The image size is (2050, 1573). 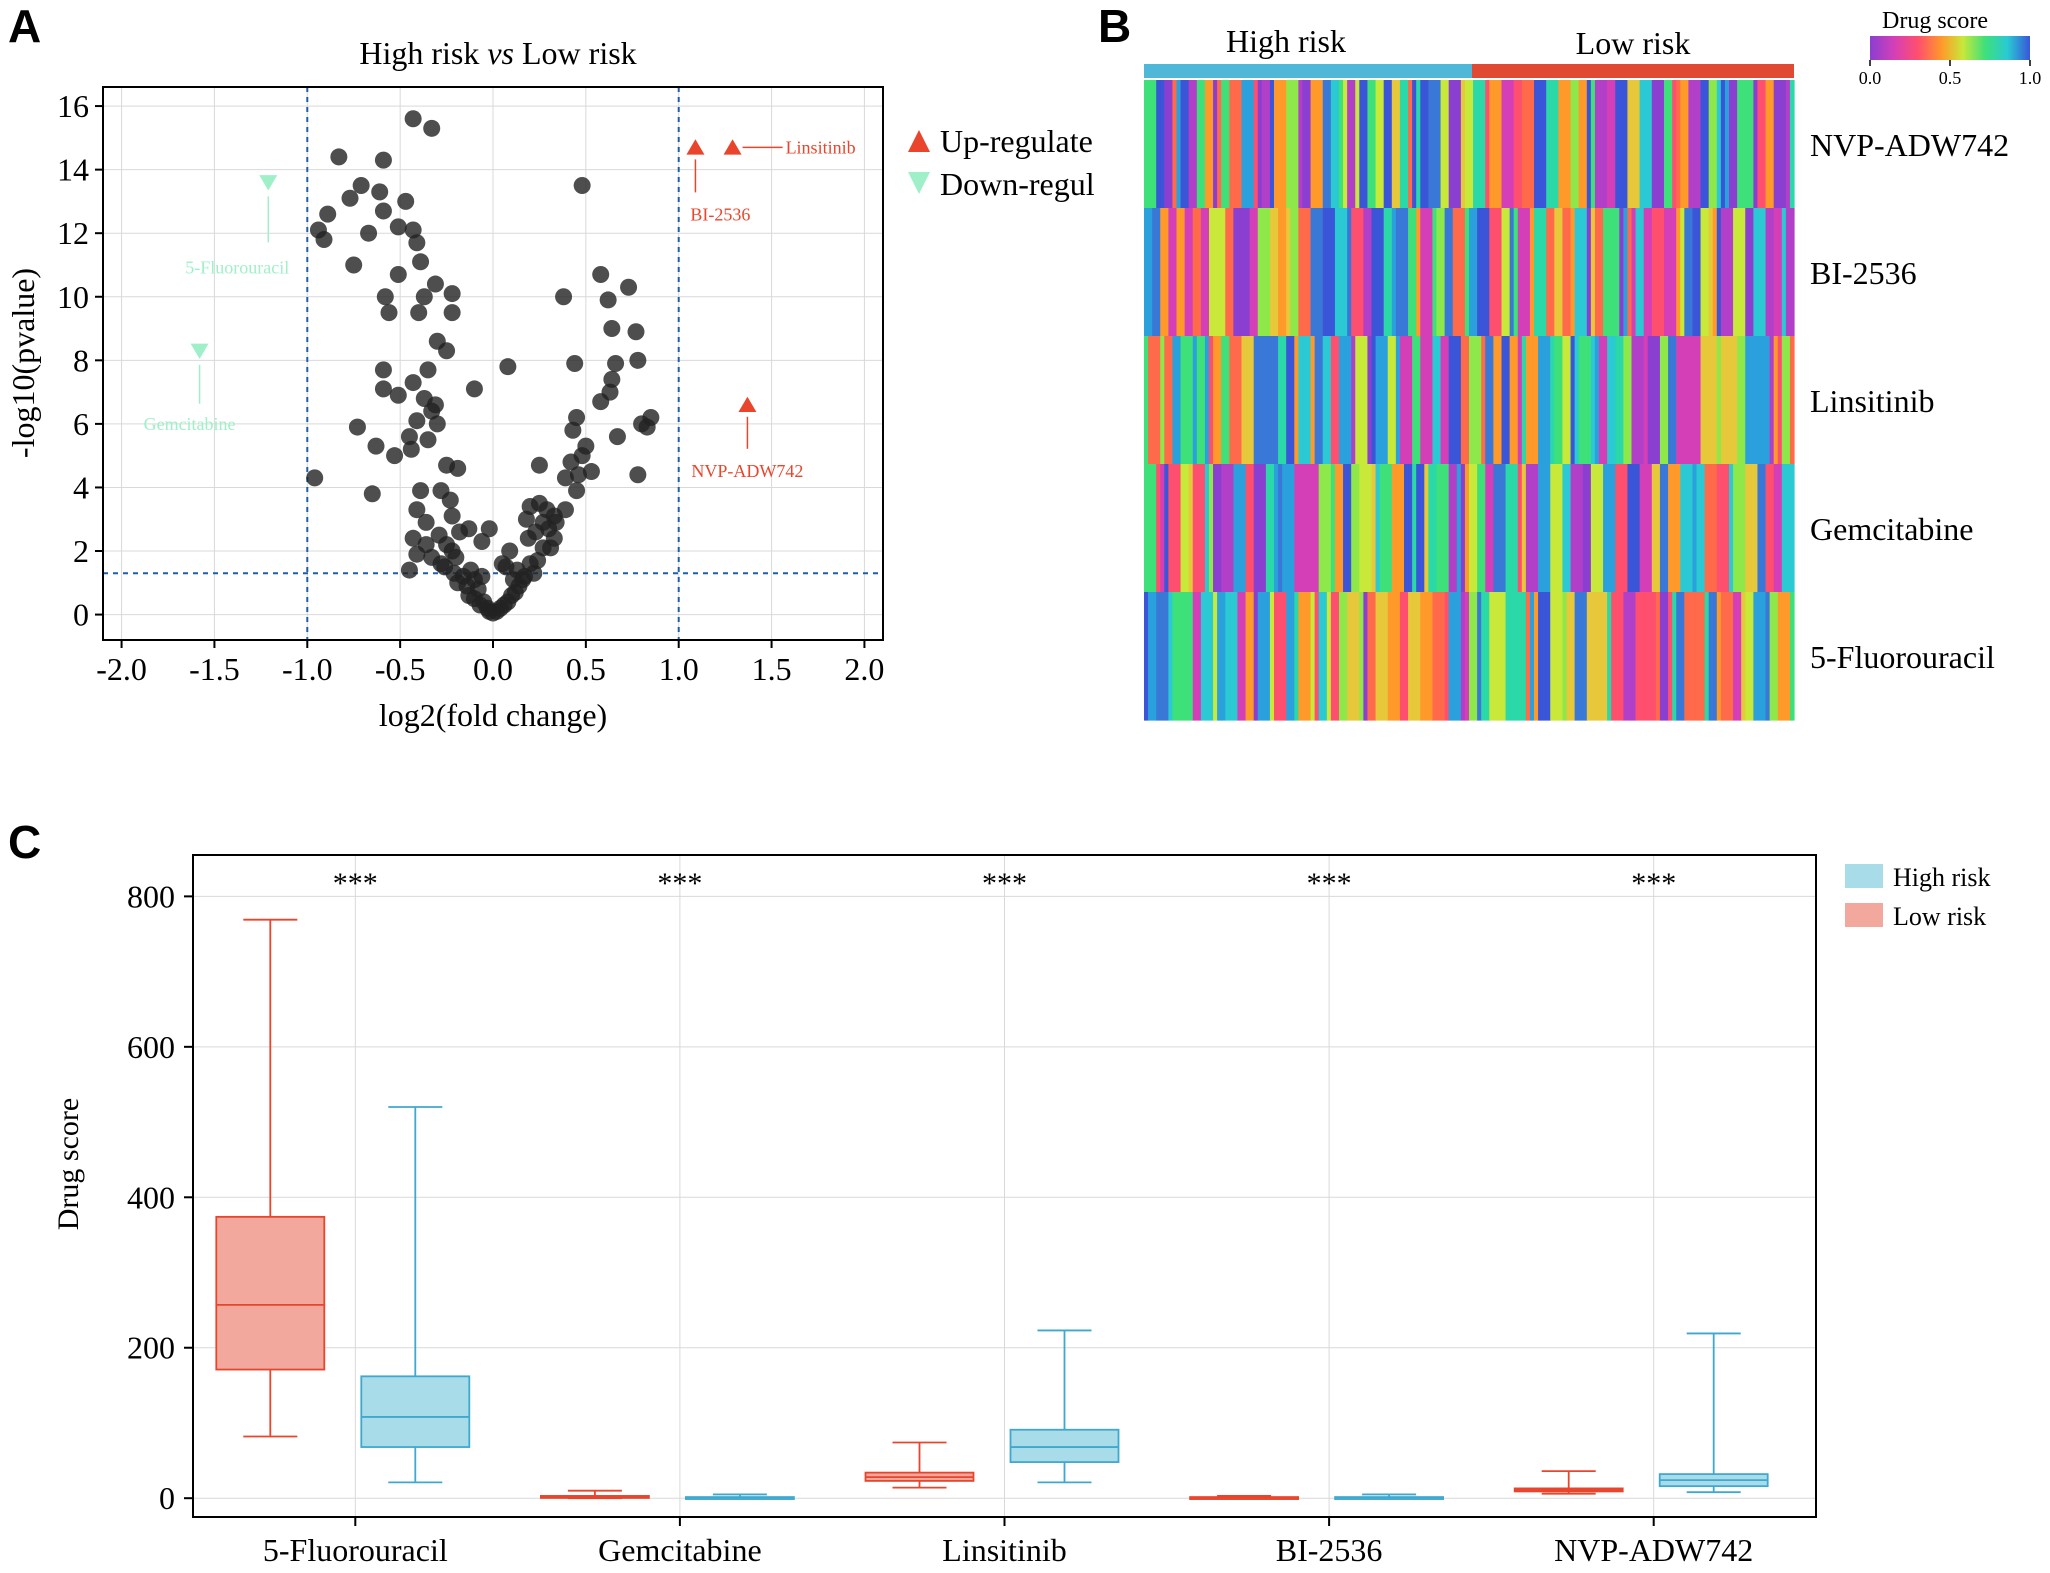 I want to click on a-ytick-label-5: 10, so click(x=73, y=297).